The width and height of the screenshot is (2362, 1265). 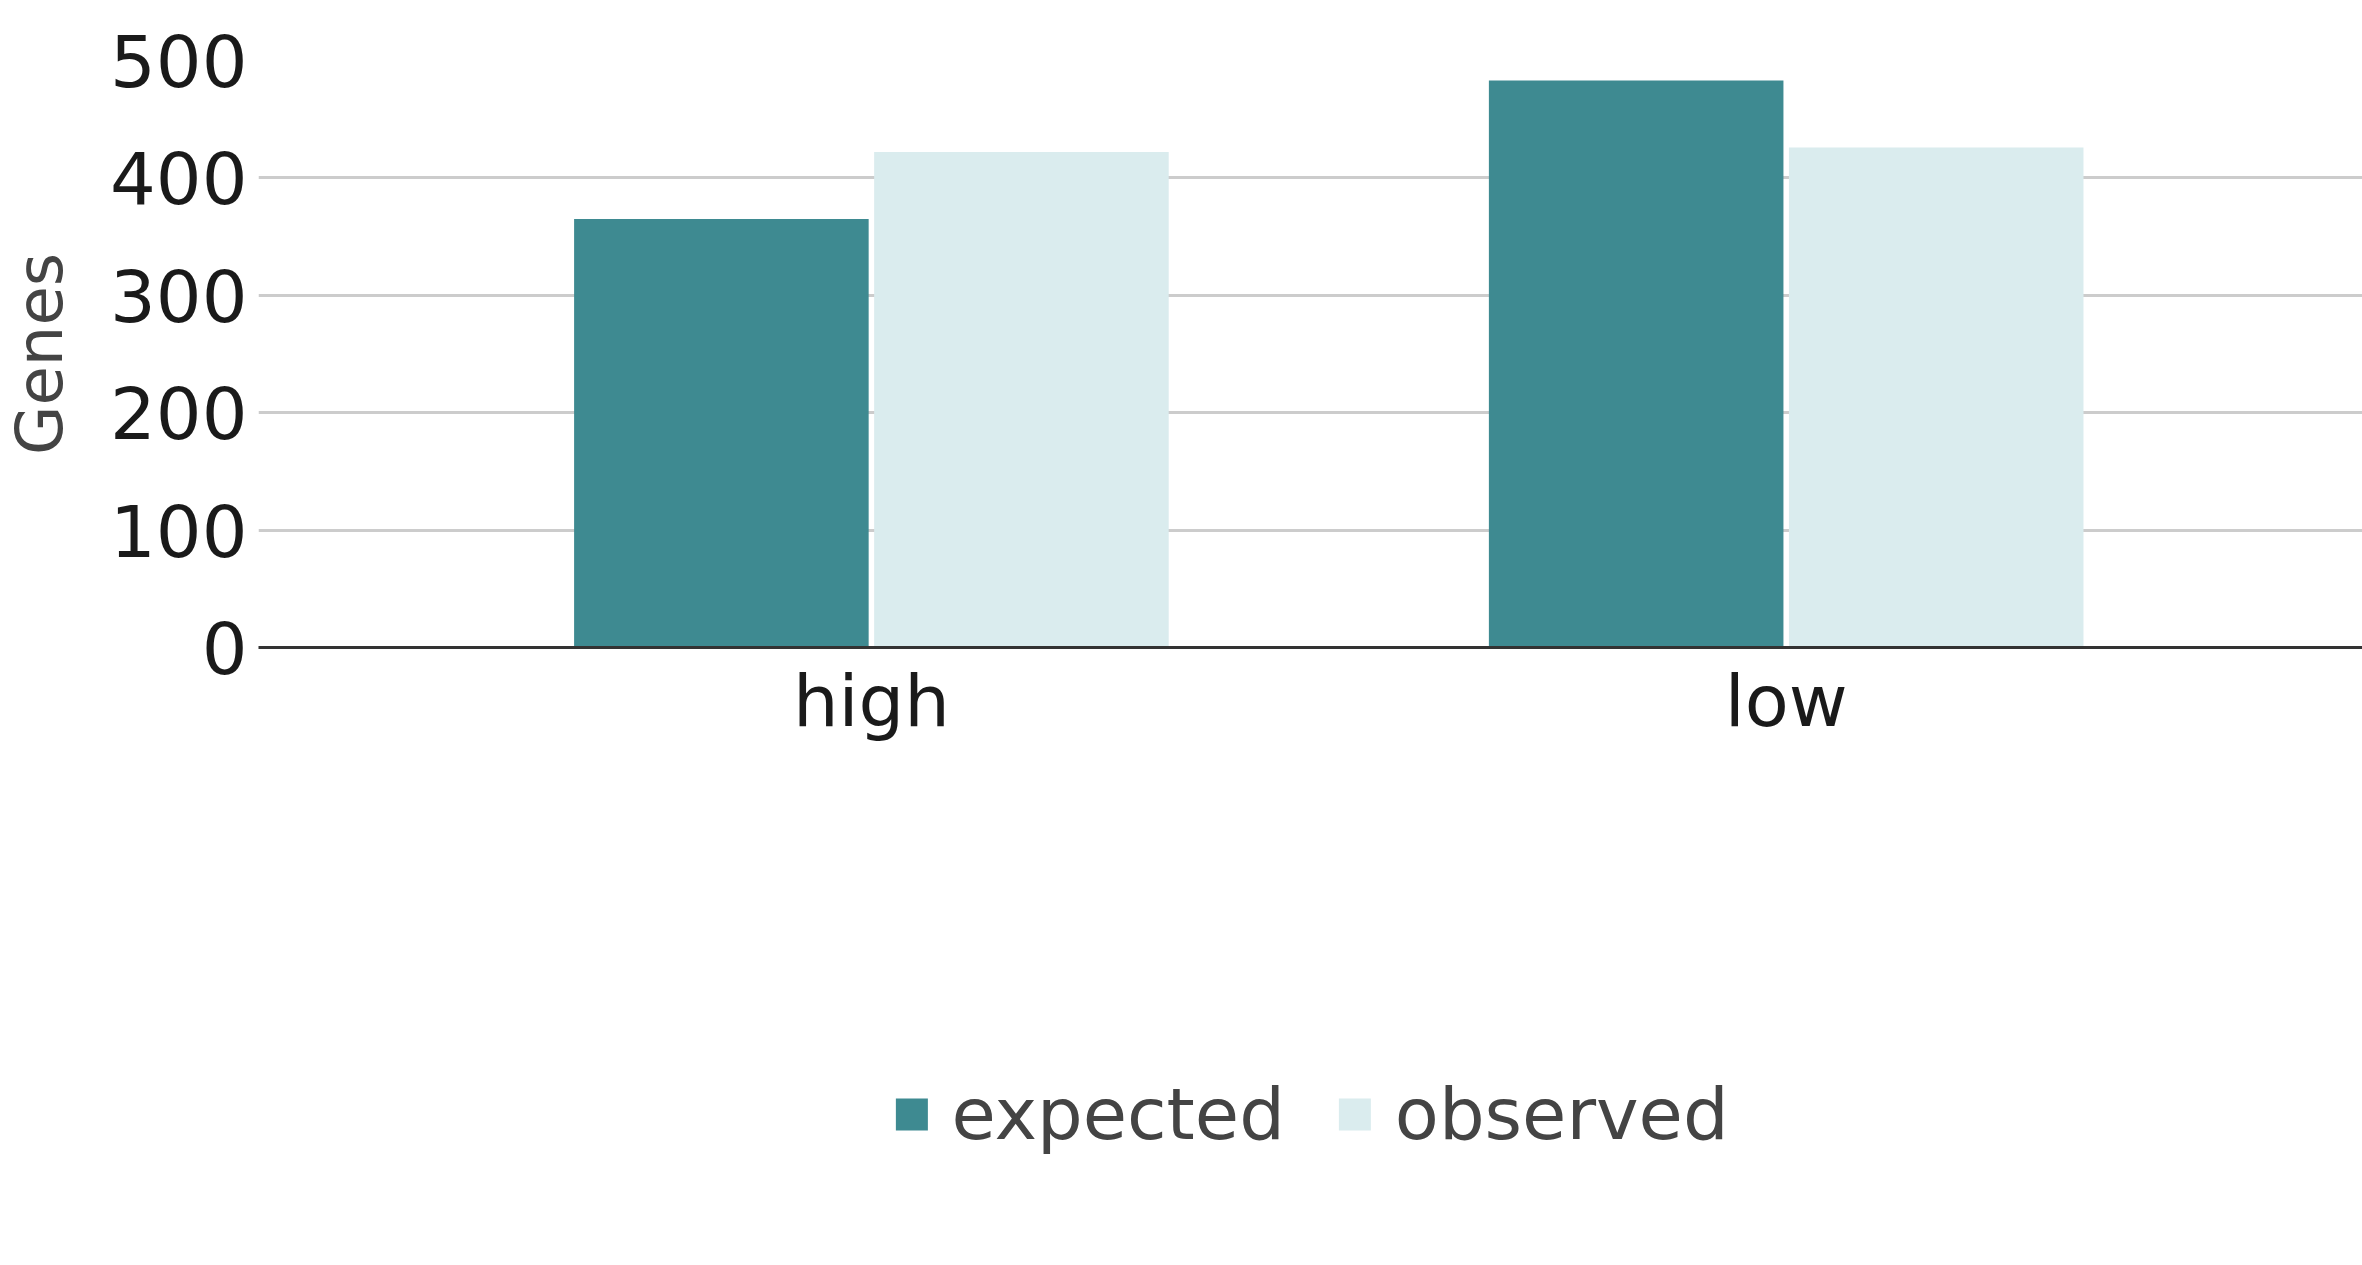 I want to click on y-tick-label: 100, so click(x=179, y=531).